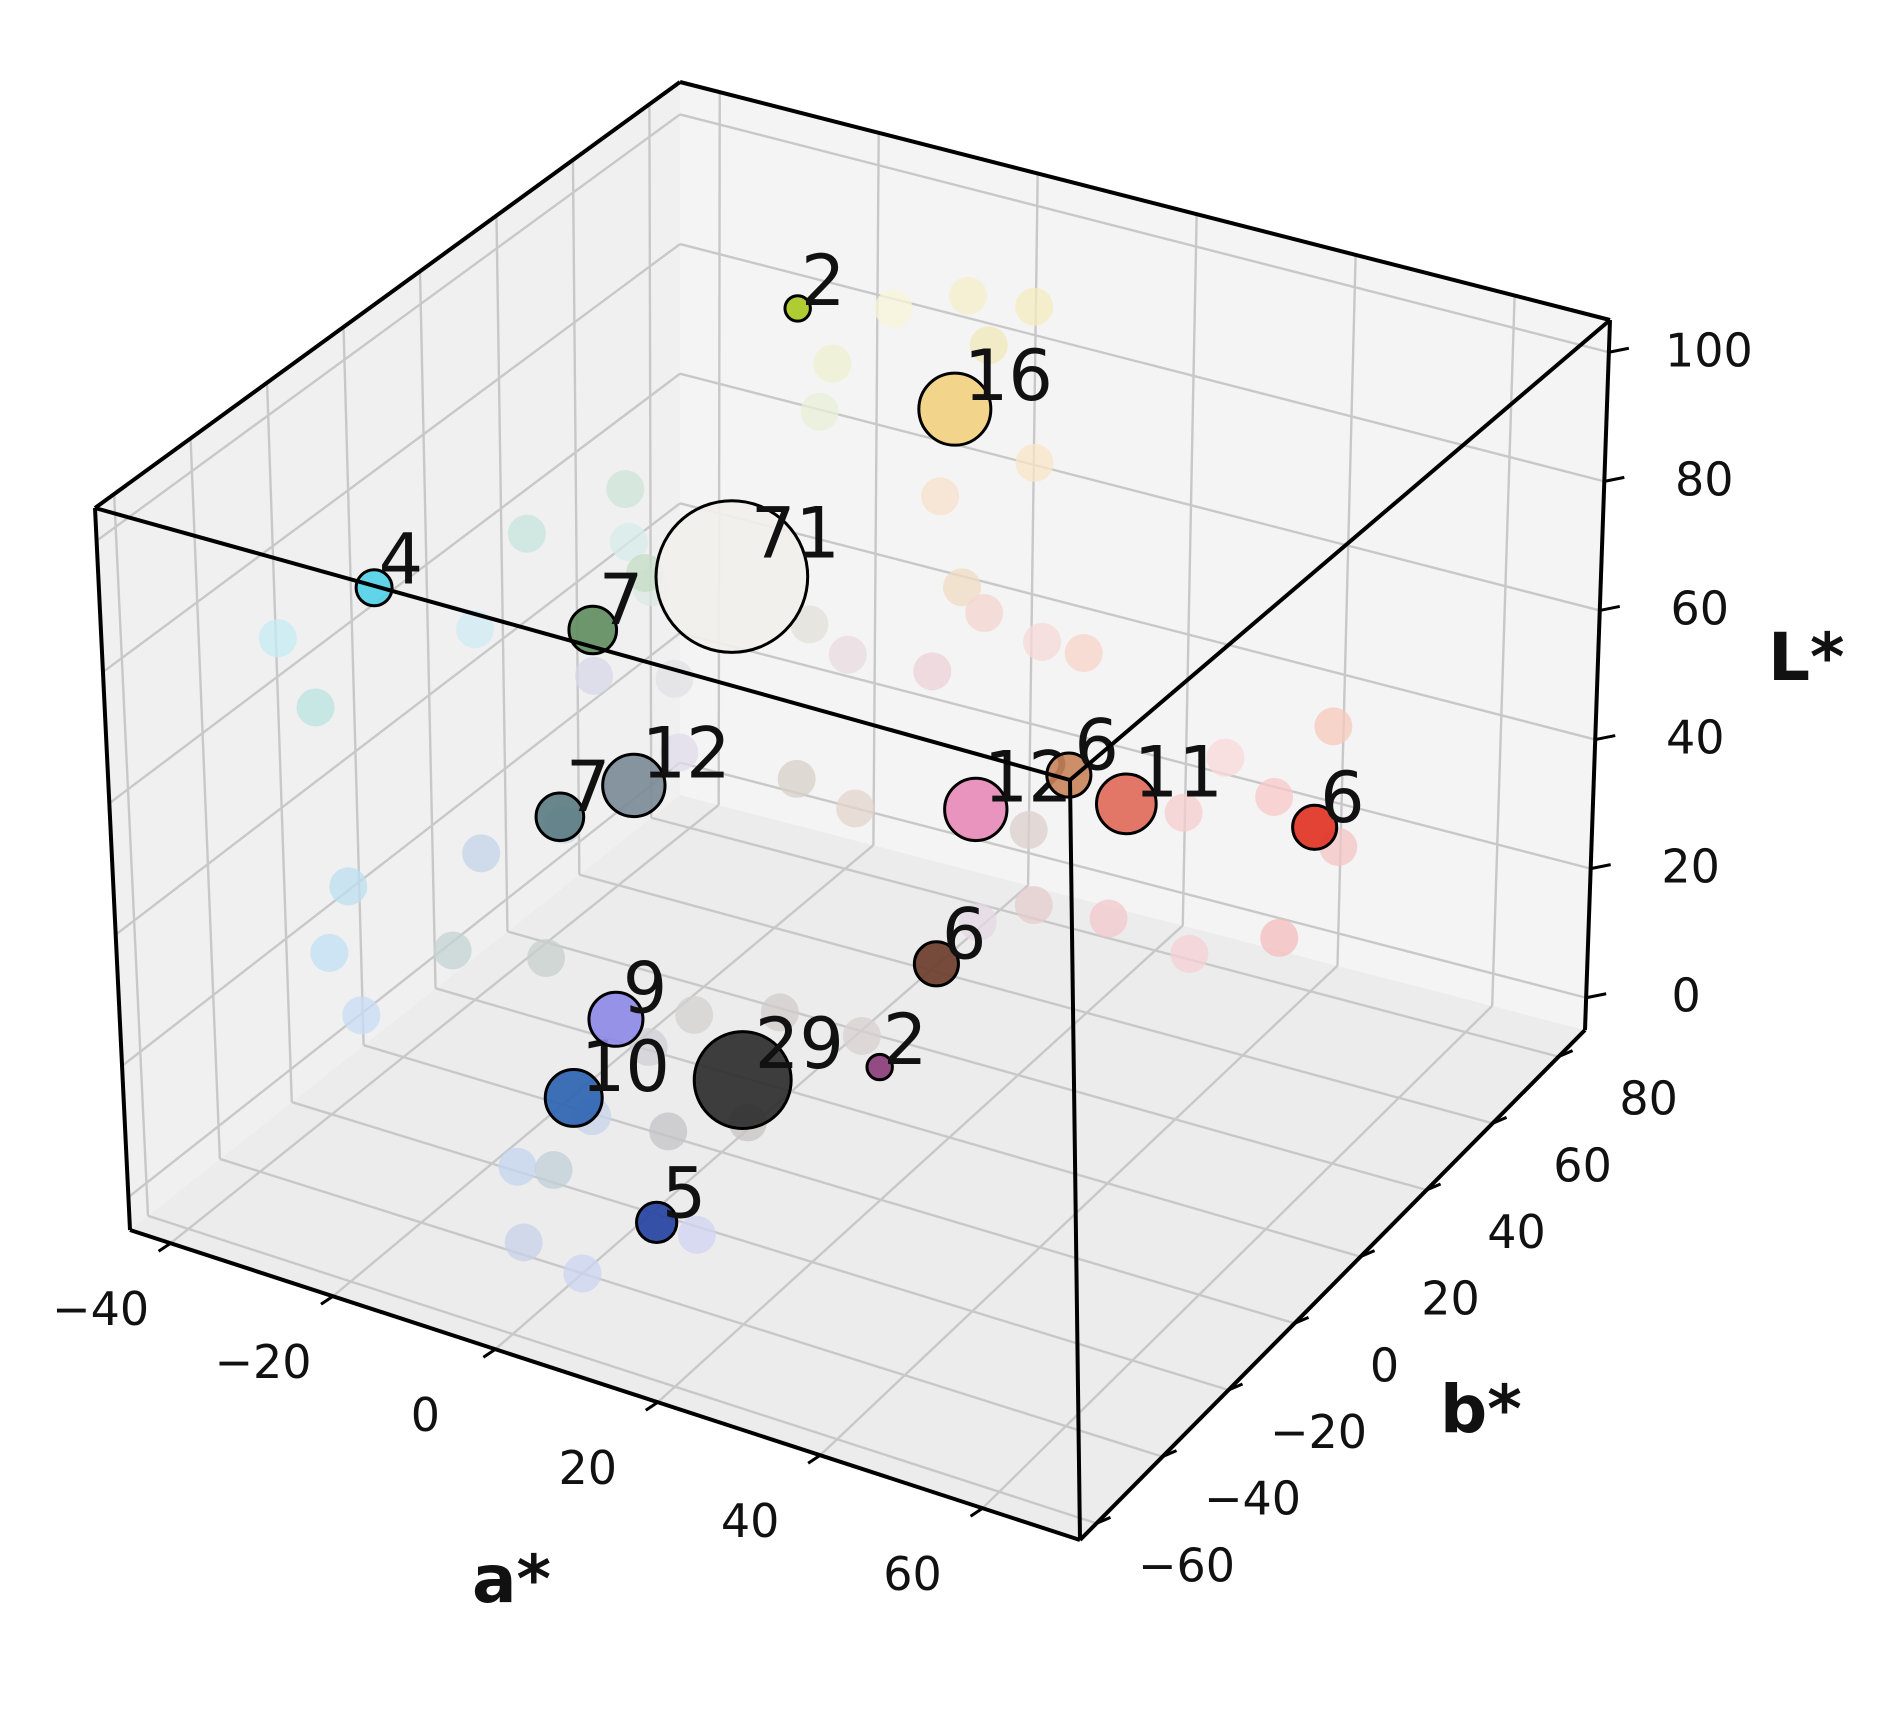  Describe the element at coordinates (1516, 1232) in the screenshot. I see `b-axis-tick-label: 40` at that location.